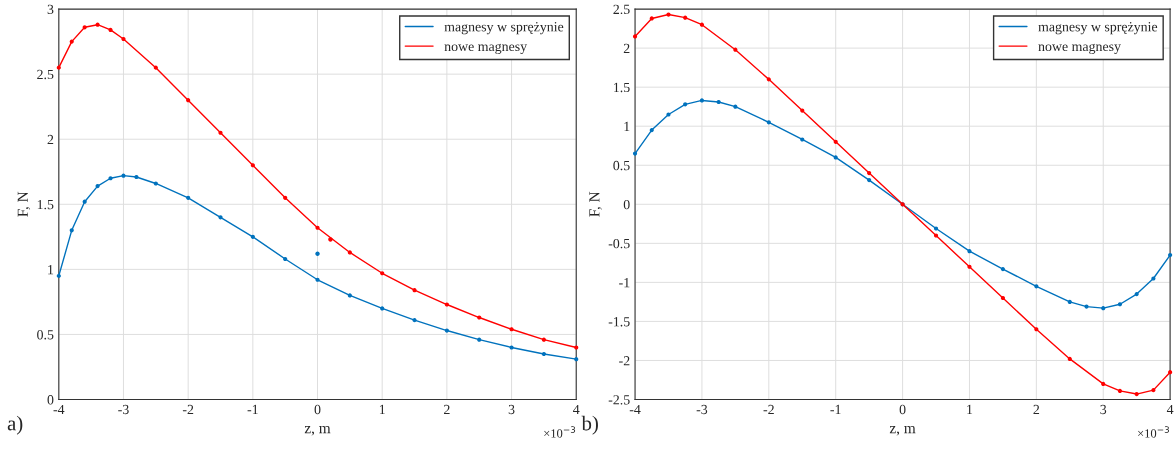 The width and height of the screenshot is (1176, 454). Describe the element at coordinates (50, 9) in the screenshot. I see `y-tick-label: 3` at that location.